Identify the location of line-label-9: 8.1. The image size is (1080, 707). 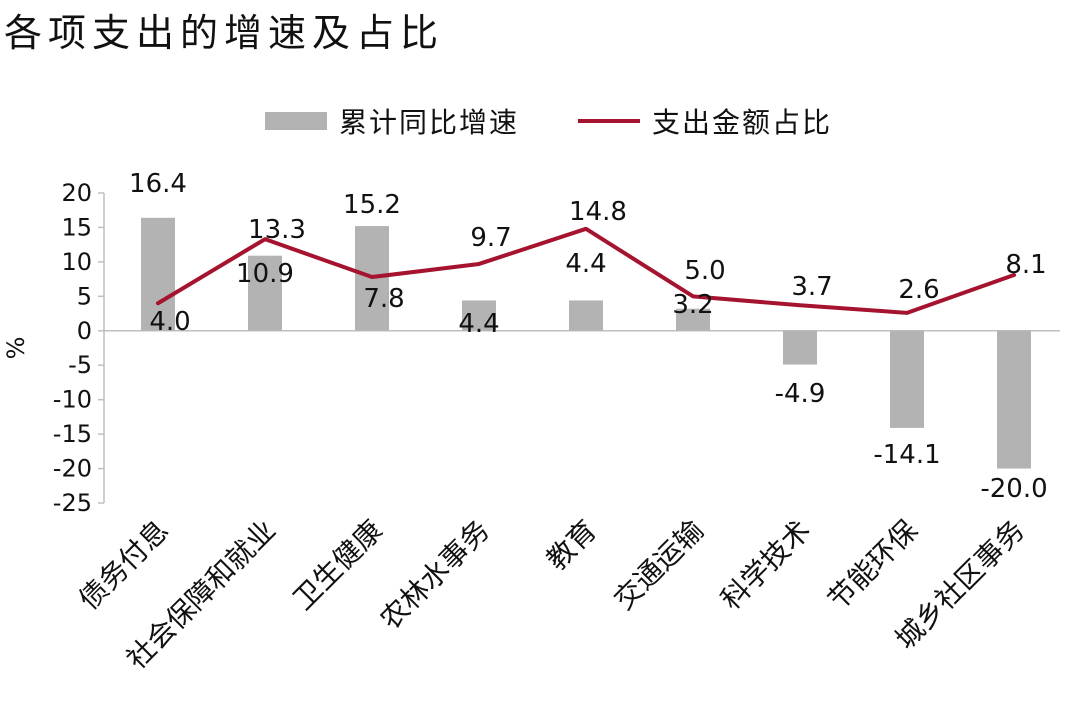
(1025, 265).